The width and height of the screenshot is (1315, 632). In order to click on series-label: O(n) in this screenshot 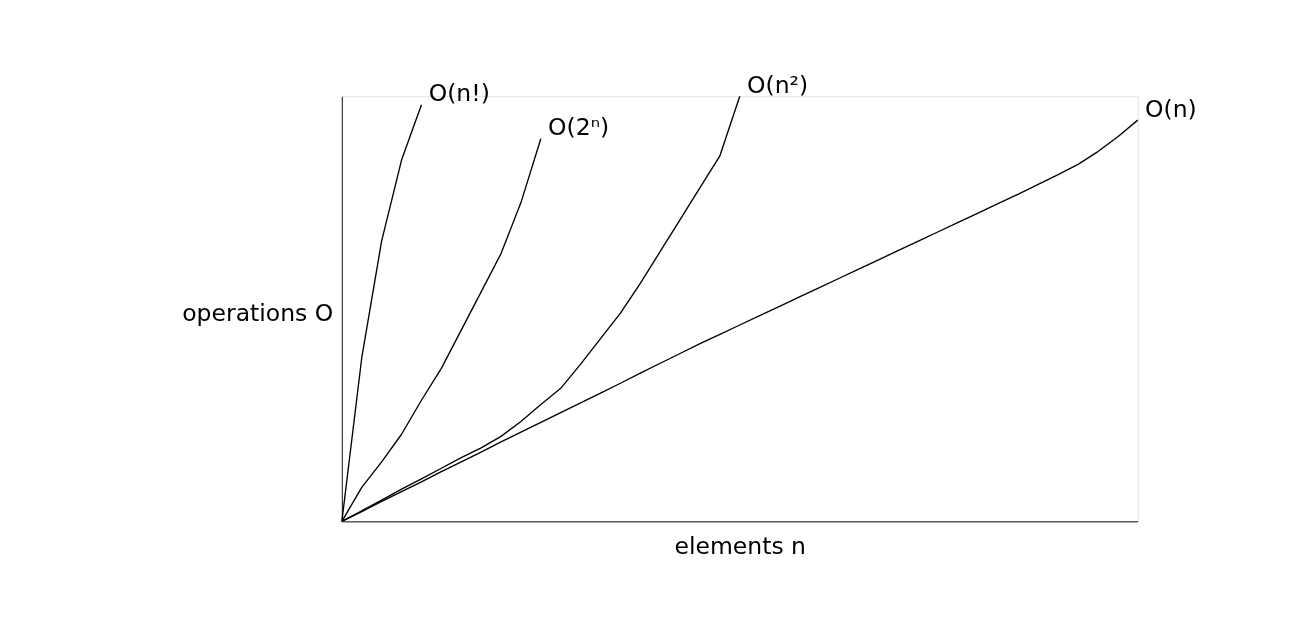, I will do `click(1170, 108)`.